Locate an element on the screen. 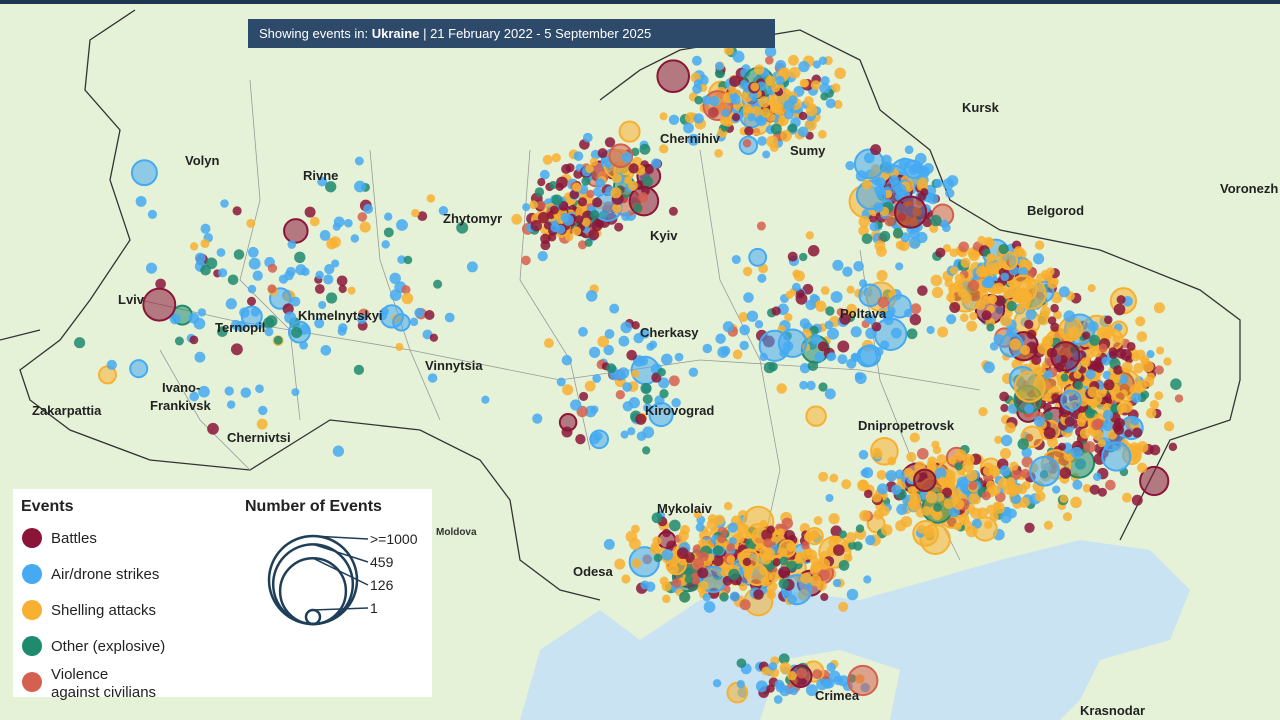 The width and height of the screenshot is (1280, 720). legend-label: Battles is located at coordinates (74, 538).